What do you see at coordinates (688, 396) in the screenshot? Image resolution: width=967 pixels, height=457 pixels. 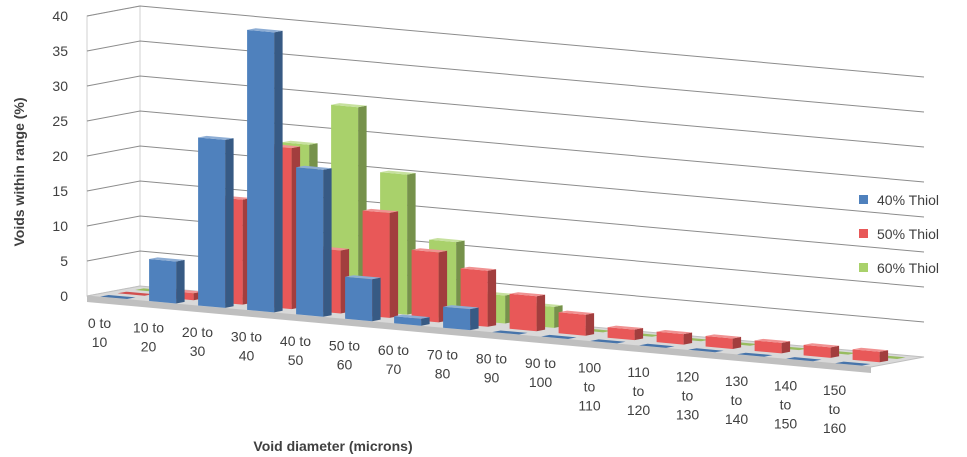 I see `x-tick-label: 120 to 130` at bounding box center [688, 396].